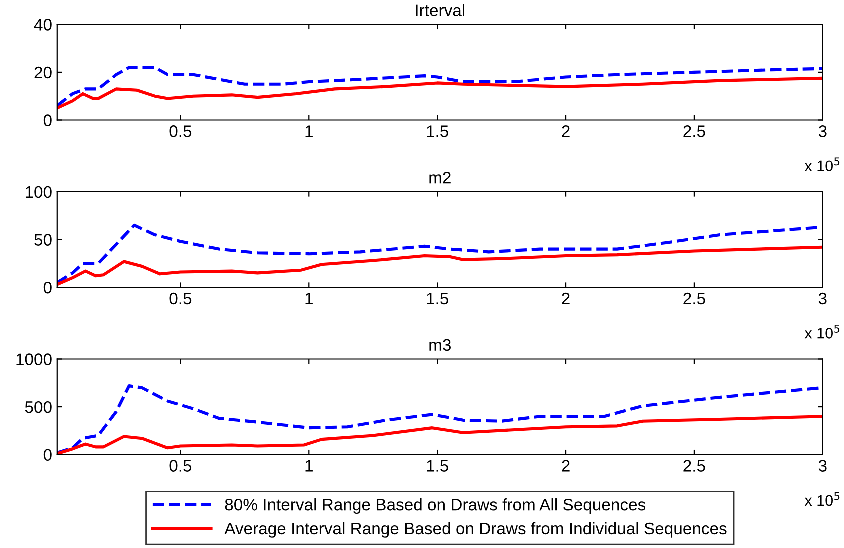 The height and width of the screenshot is (548, 844). What do you see at coordinates (43, 25) in the screenshot?
I see `y-tick-label: 40` at bounding box center [43, 25].